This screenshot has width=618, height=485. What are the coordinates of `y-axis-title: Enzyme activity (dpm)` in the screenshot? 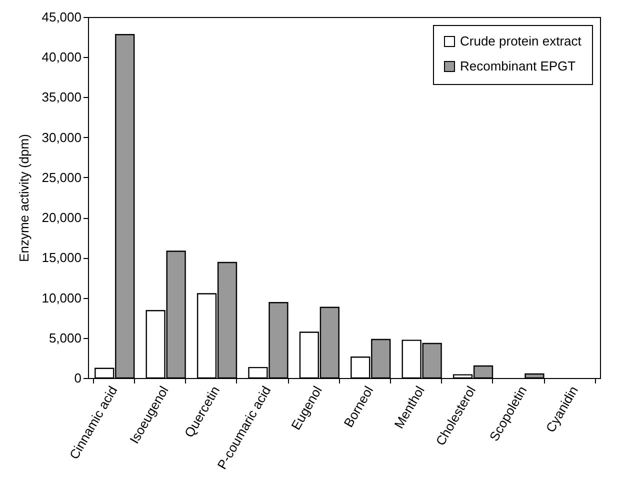 It's located at (24, 198).